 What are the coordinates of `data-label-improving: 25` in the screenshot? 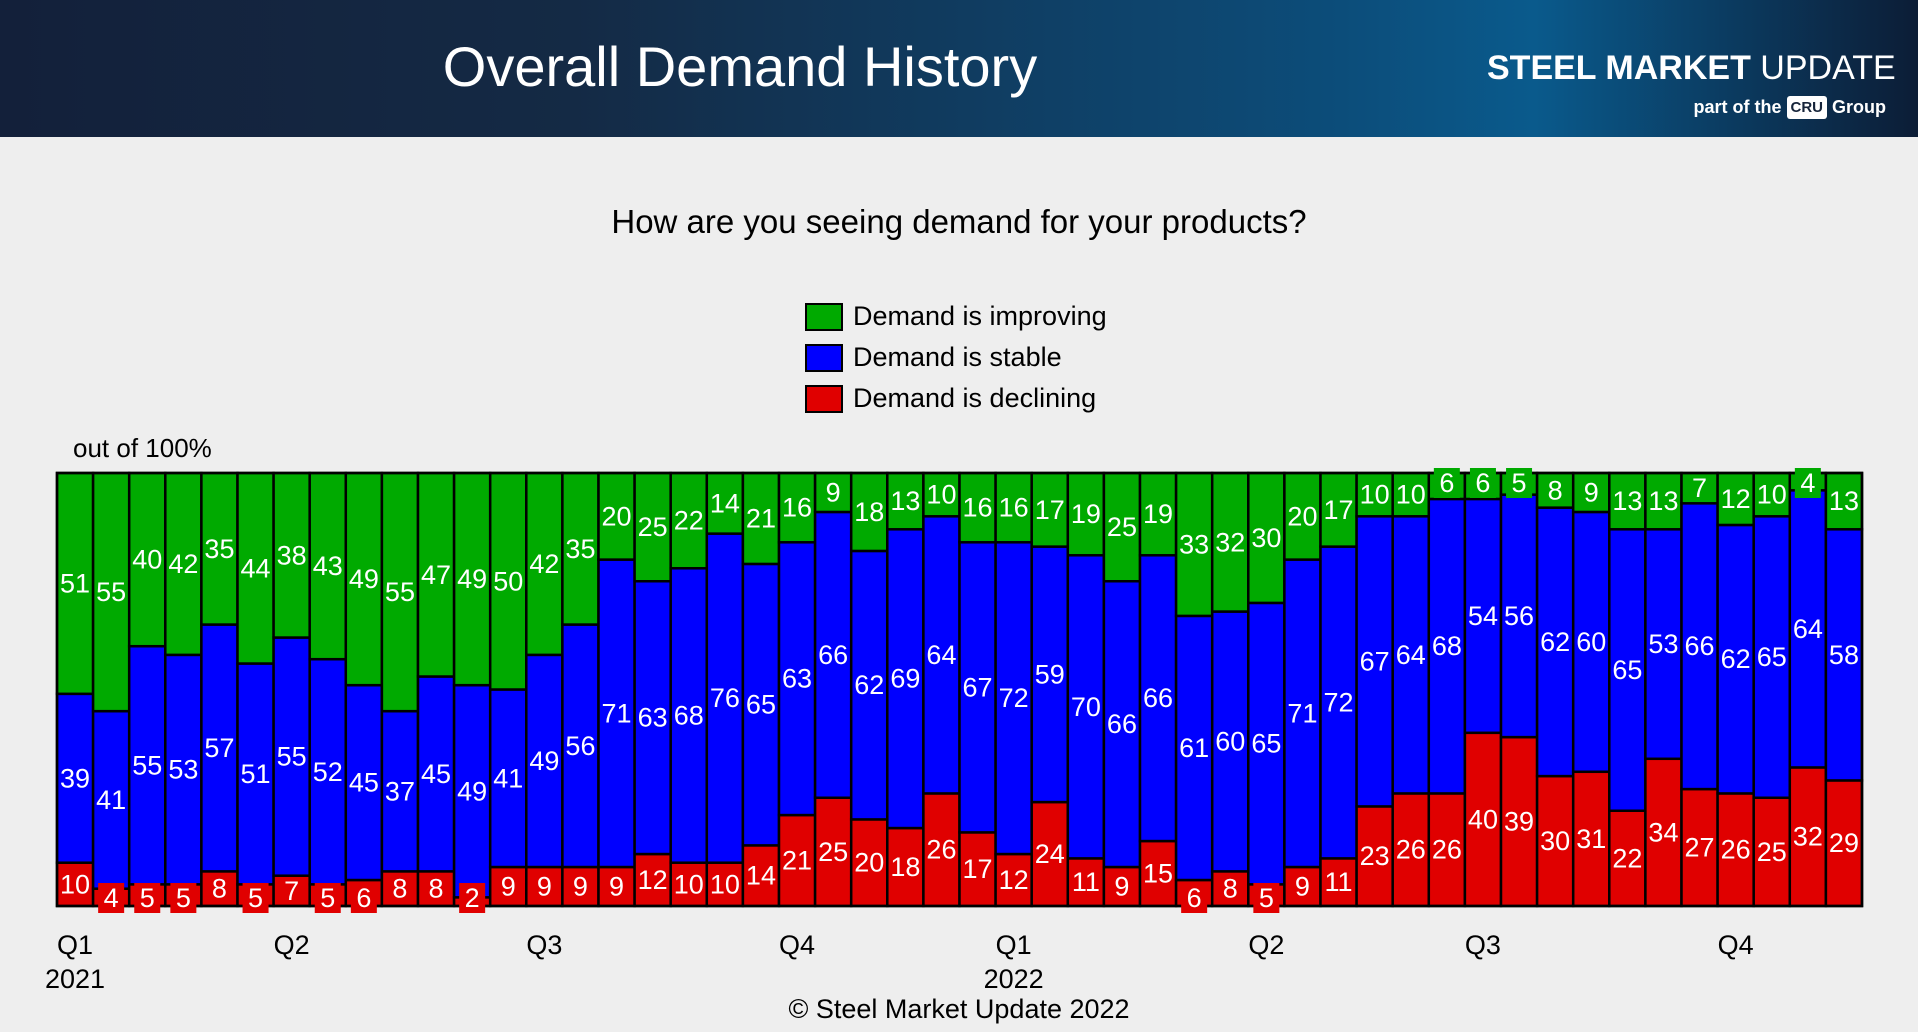 It's located at (1122, 527).